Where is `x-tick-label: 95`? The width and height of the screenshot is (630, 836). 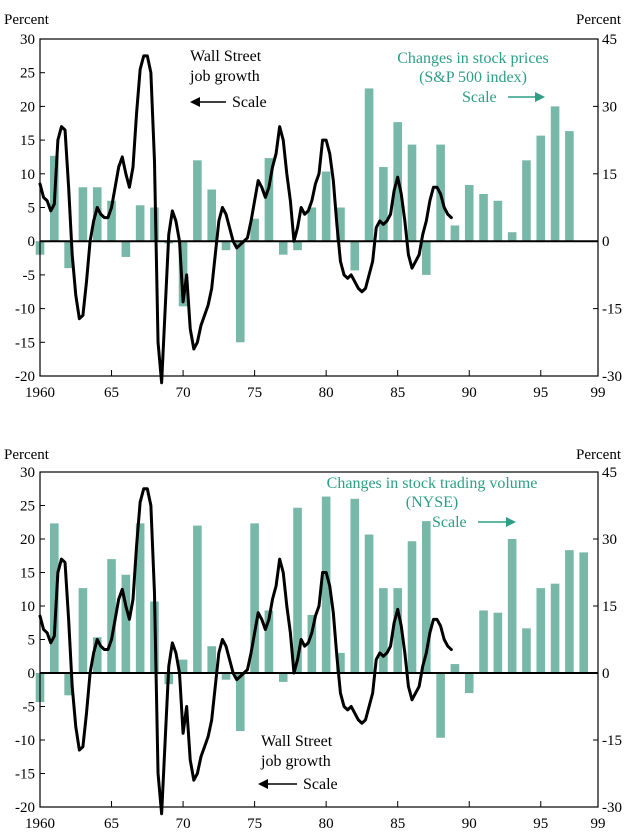
x-tick-label: 95 is located at coordinates (540, 393).